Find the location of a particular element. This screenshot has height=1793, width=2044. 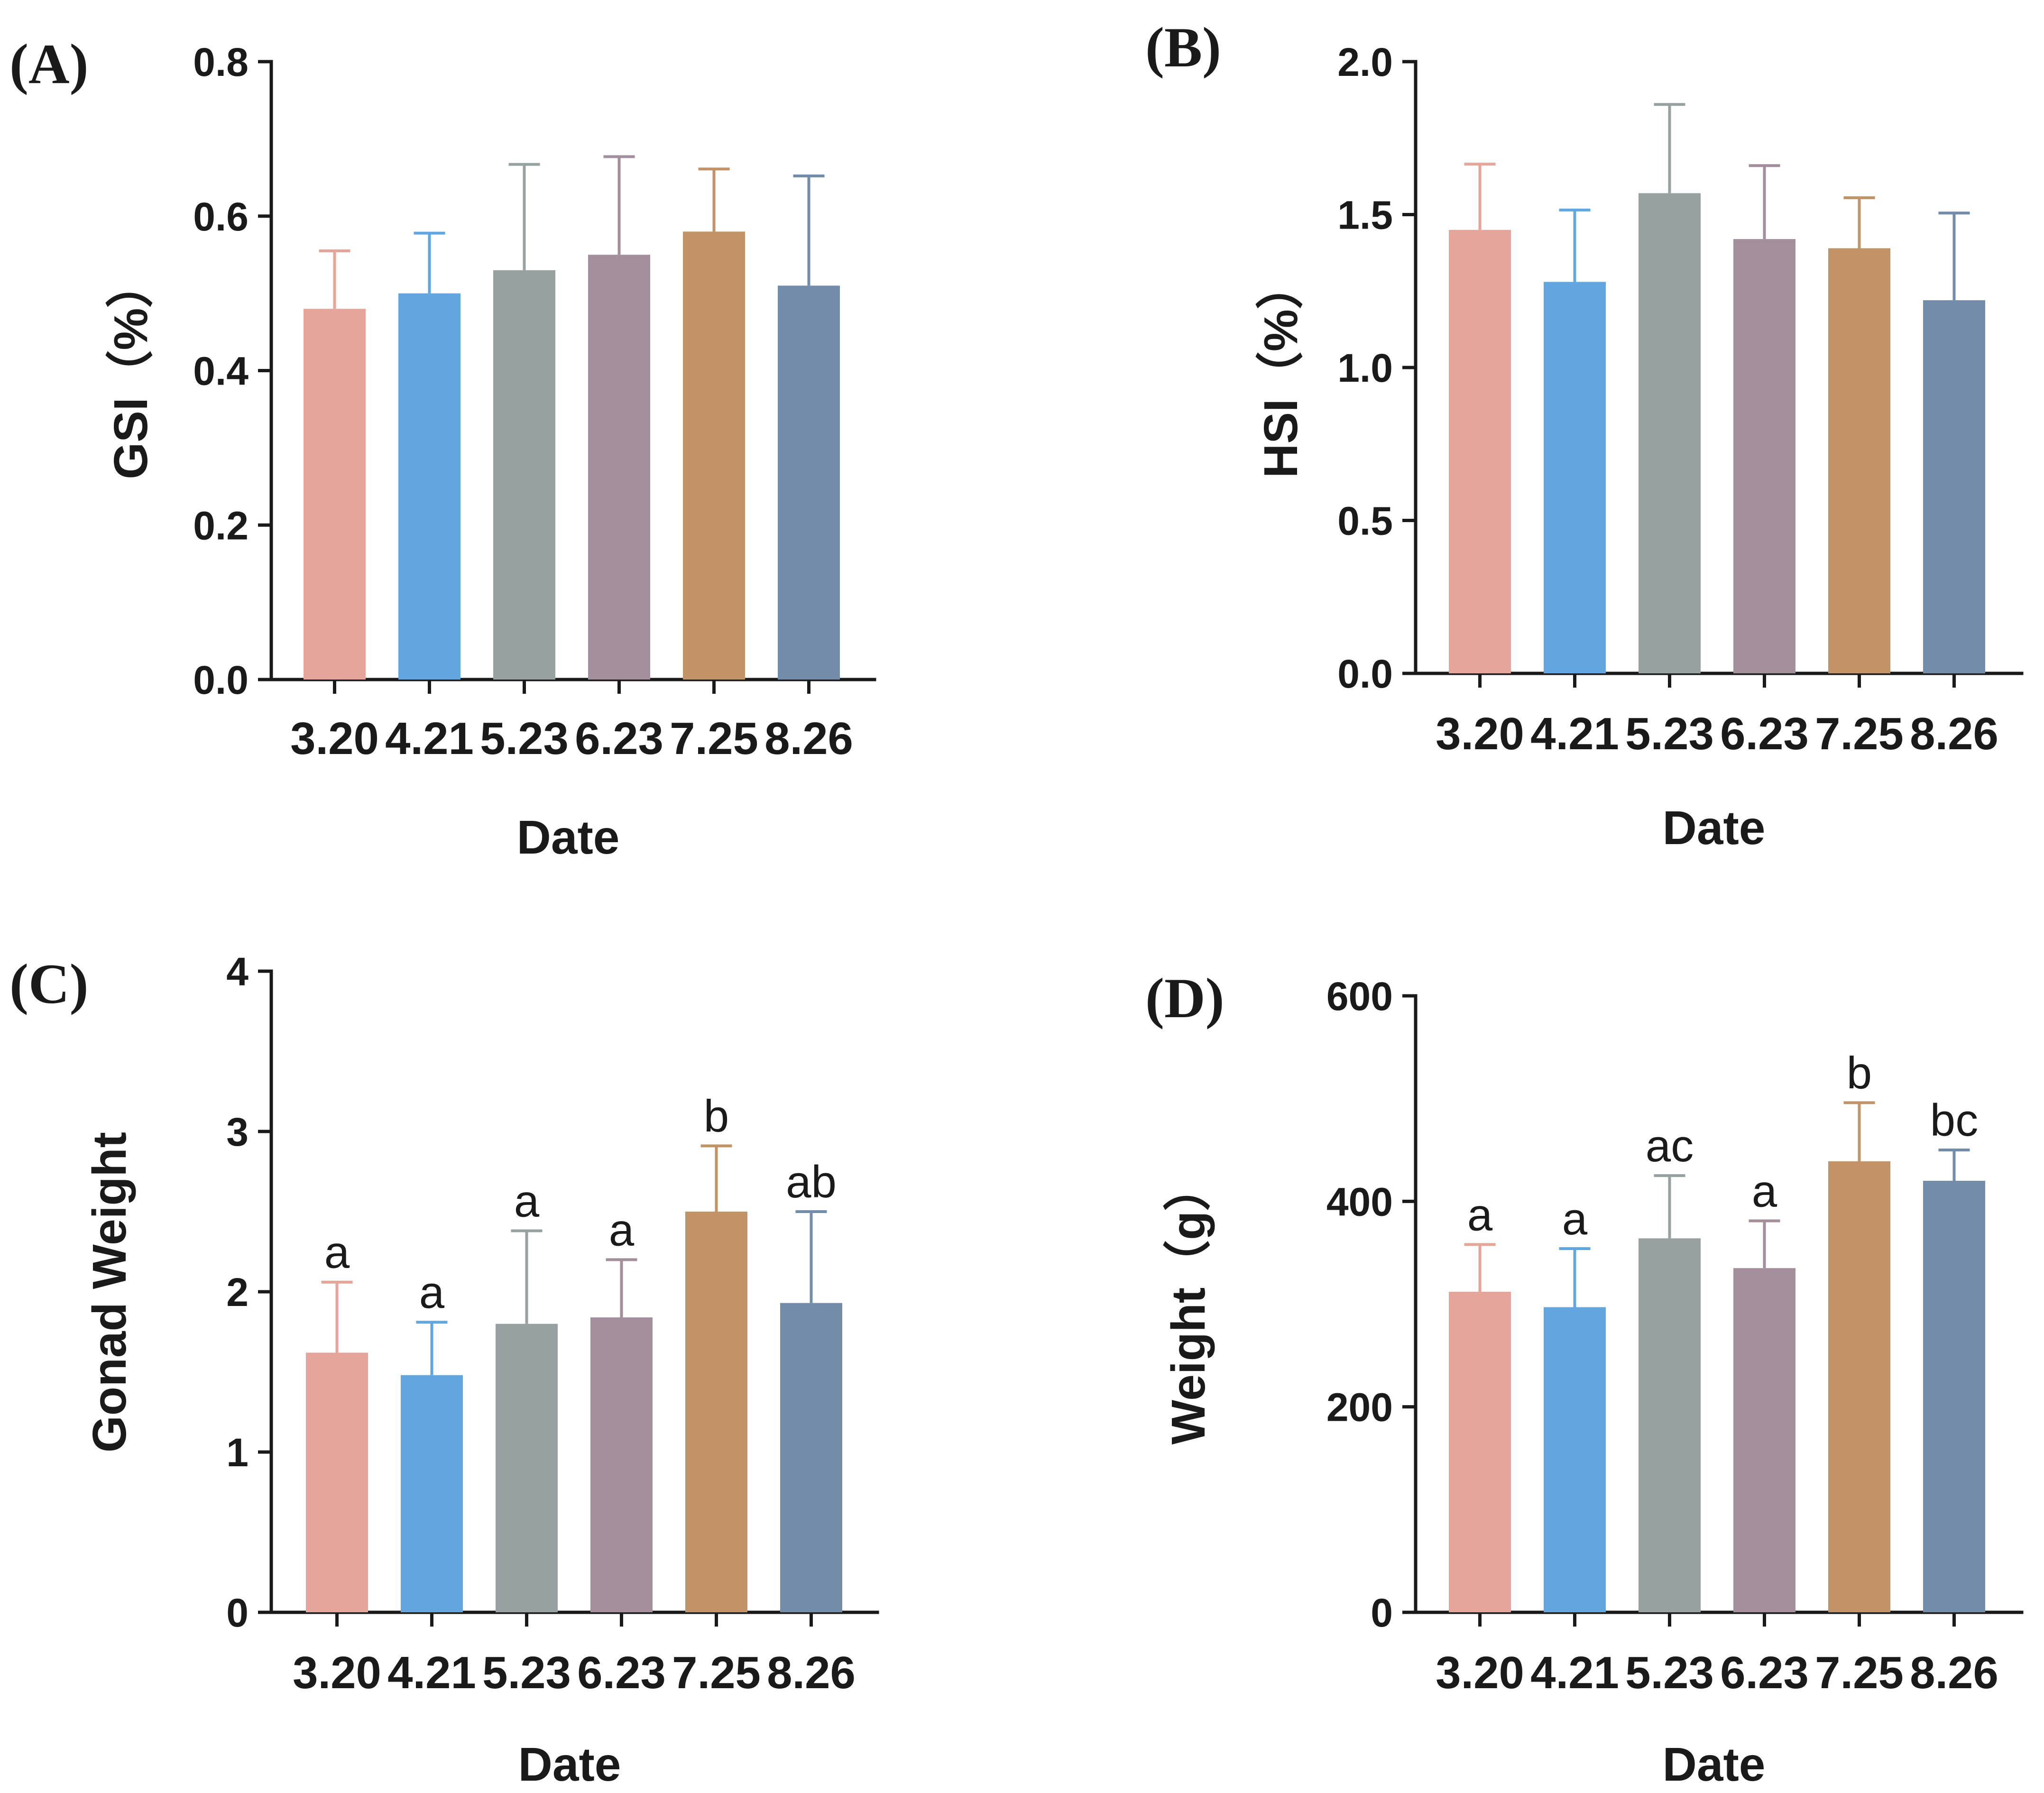

panel-label: (D) is located at coordinates (1185, 998).